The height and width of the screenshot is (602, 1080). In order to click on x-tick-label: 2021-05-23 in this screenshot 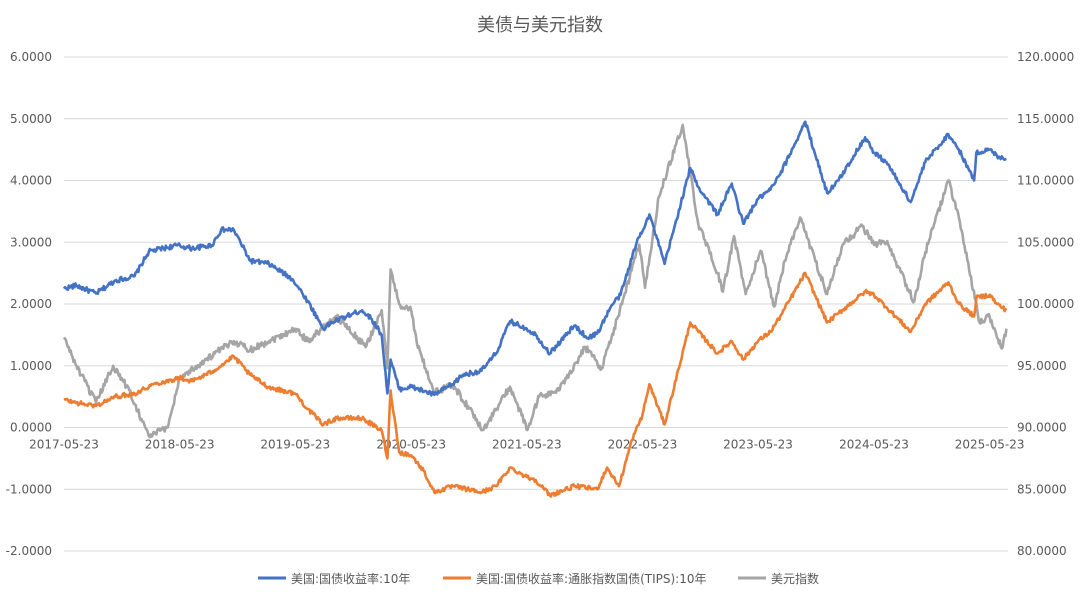, I will do `click(527, 445)`.